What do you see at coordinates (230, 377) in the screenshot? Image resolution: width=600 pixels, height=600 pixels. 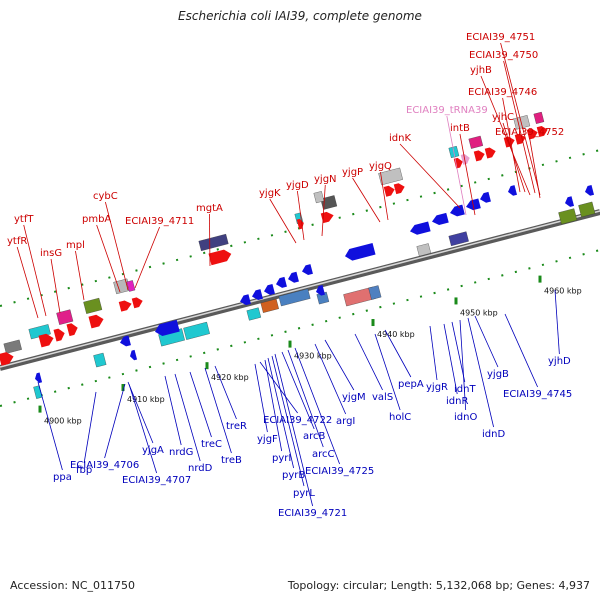 I see `tick-label: 4920 kbp` at bounding box center [230, 377].